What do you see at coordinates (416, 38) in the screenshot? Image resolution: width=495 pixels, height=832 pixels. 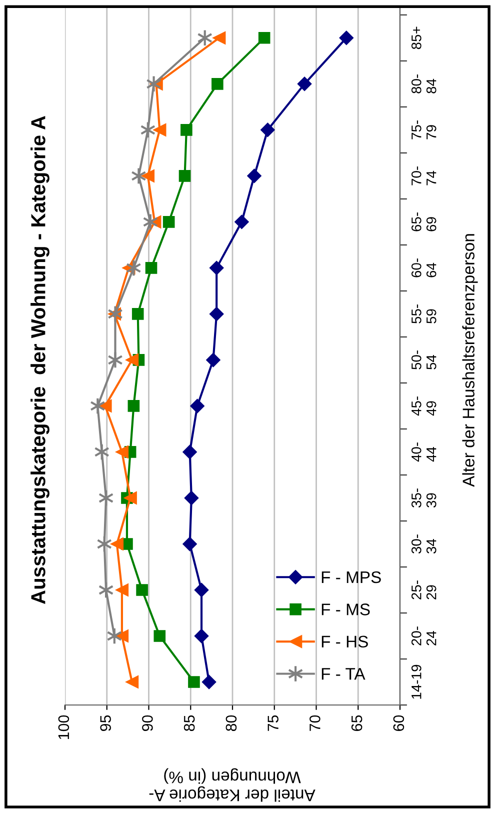 I see `y-tick-label: 85+` at bounding box center [416, 38].